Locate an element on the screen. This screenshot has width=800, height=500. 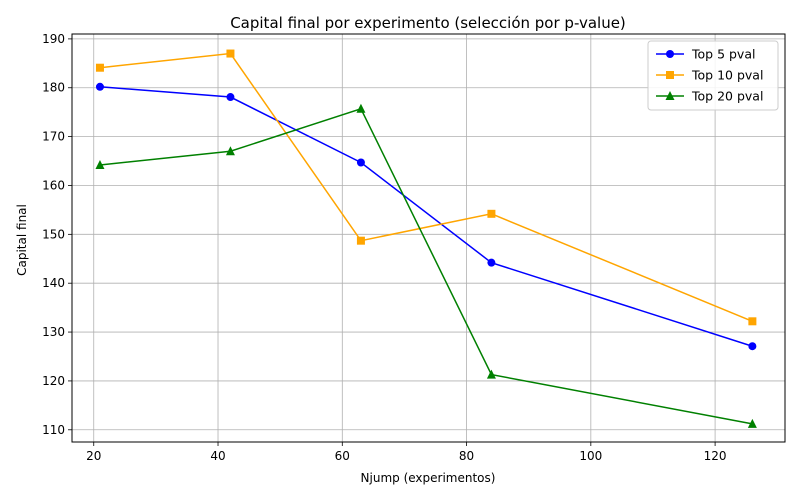
legend-item: Top 20 pval is located at coordinates (709, 96).